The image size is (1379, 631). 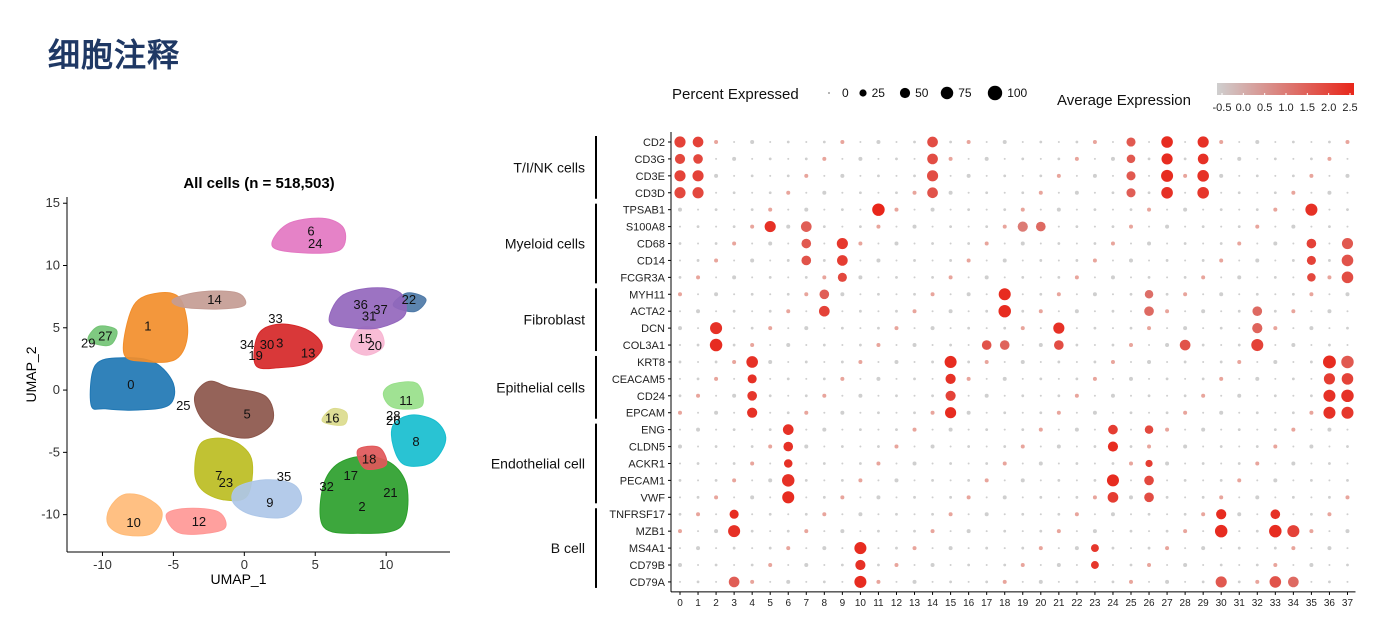 What do you see at coordinates (1041, 603) in the screenshot?
I see `cluster-label: 20` at bounding box center [1041, 603].